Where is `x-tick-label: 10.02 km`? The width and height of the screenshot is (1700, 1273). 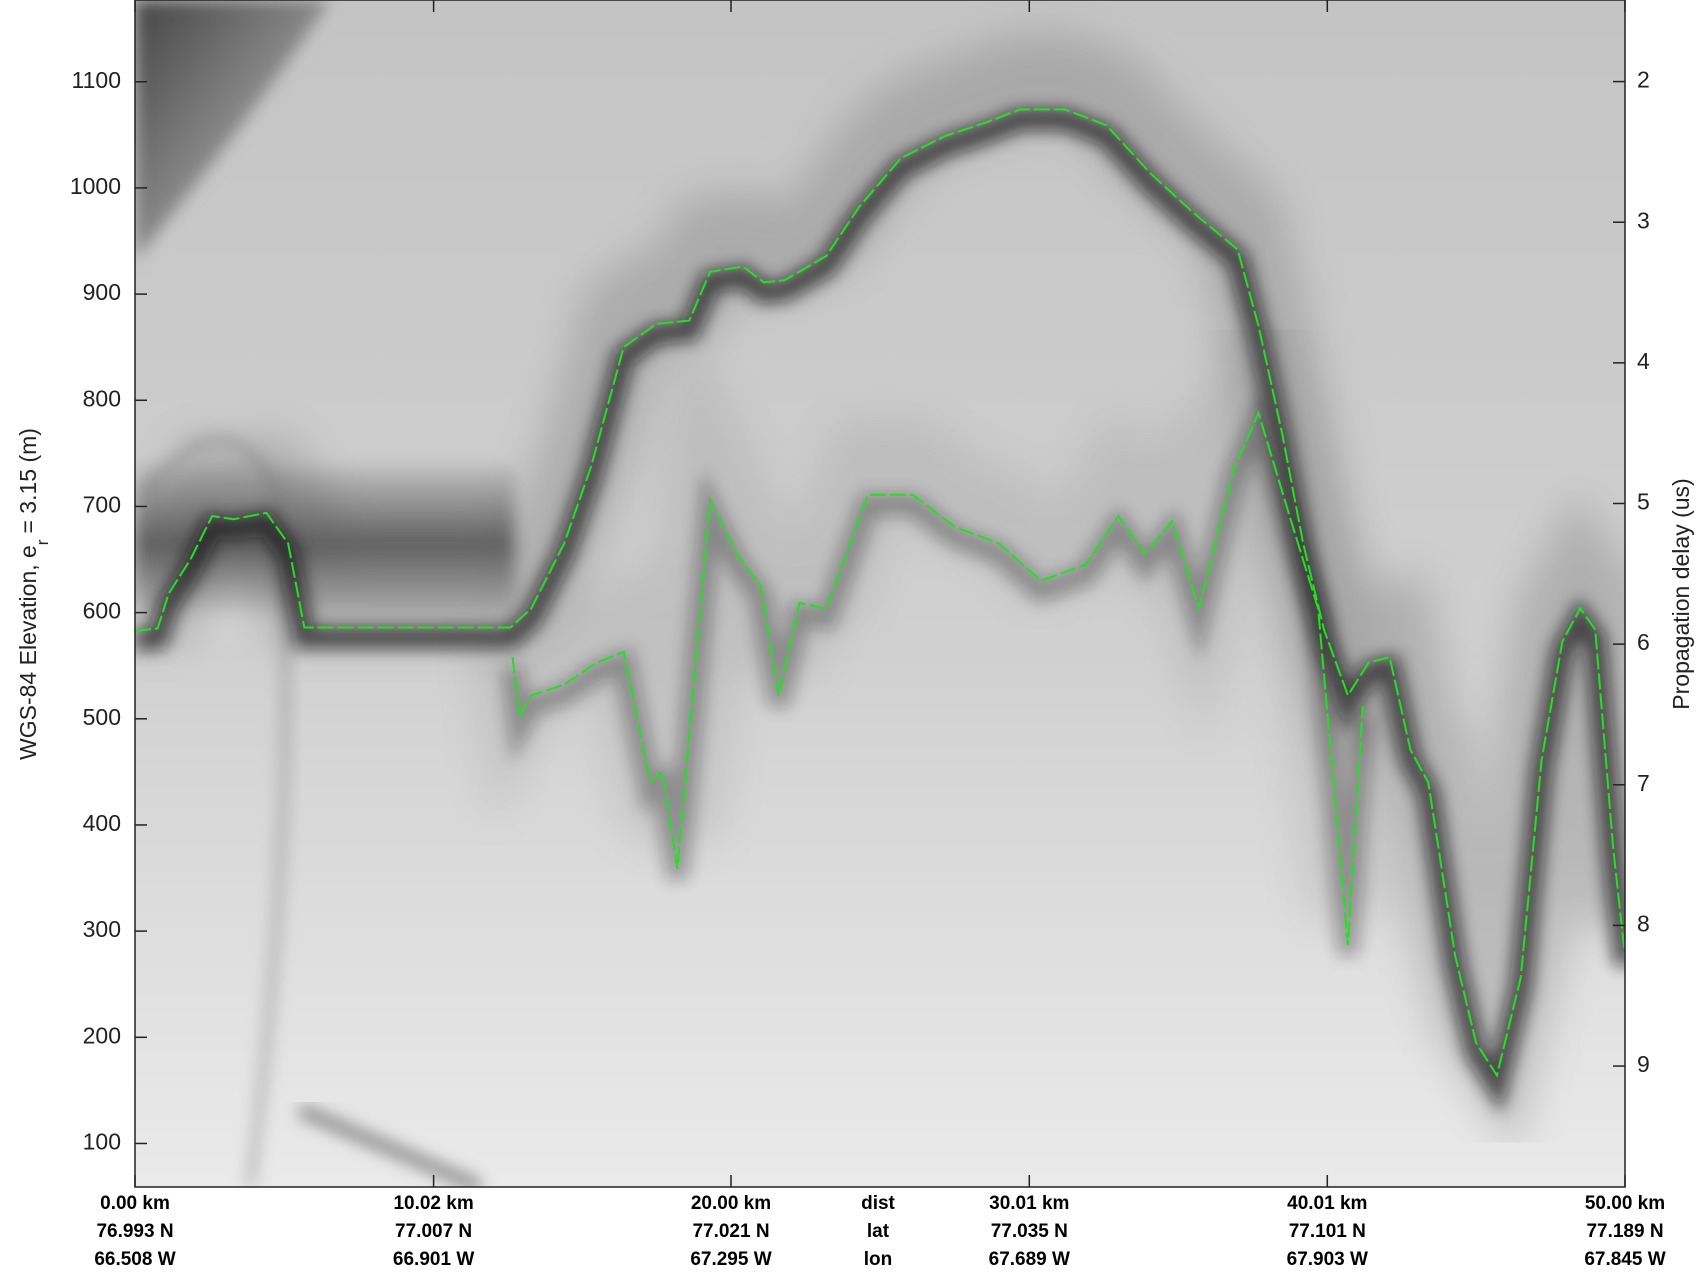 x-tick-label: 10.02 km is located at coordinates (433, 1203).